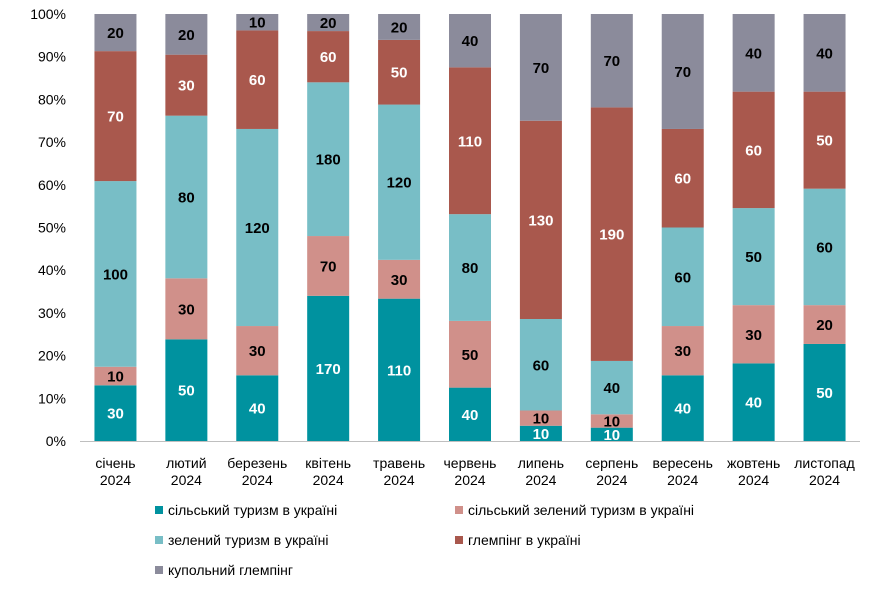 The height and width of the screenshot is (596, 895). I want to click on data-label: 100, so click(115, 274).